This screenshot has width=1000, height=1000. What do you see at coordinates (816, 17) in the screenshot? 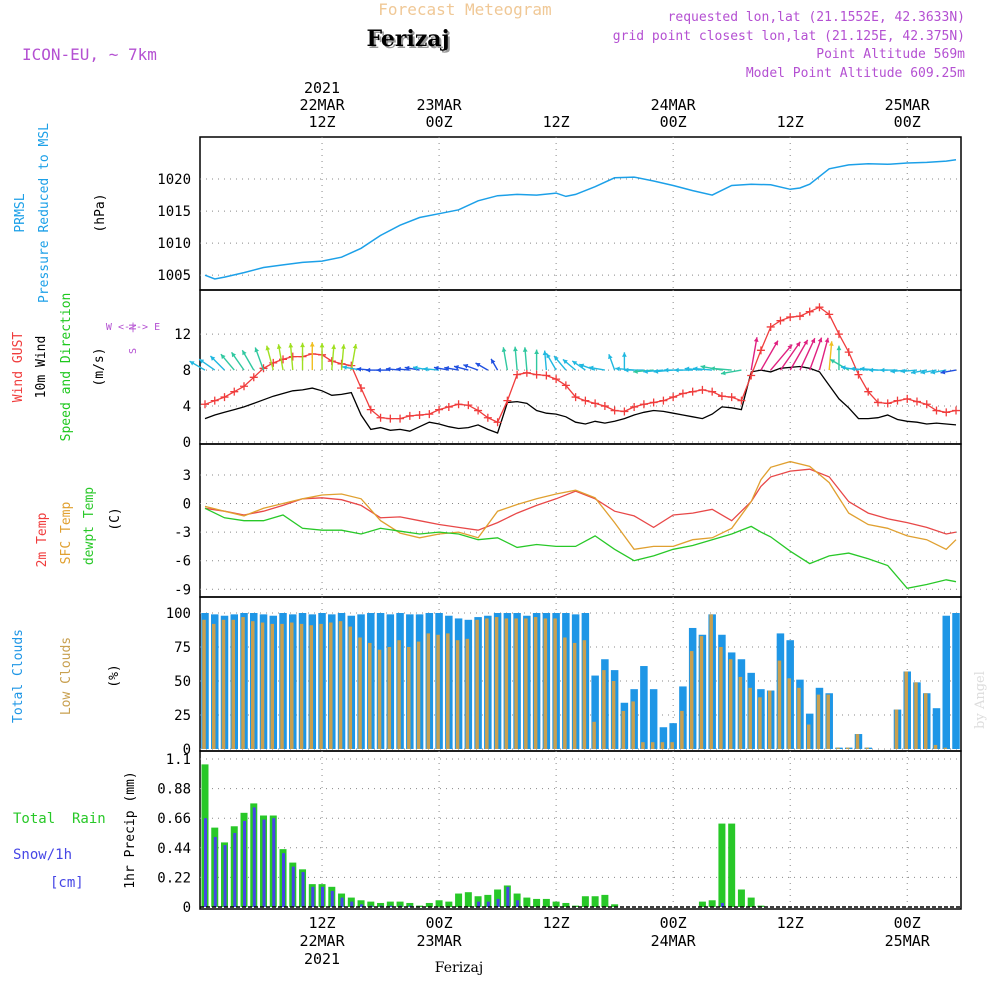
I see `requested-coords: requested lon,lat (21.1552E, 42.3633N)` at bounding box center [816, 17].